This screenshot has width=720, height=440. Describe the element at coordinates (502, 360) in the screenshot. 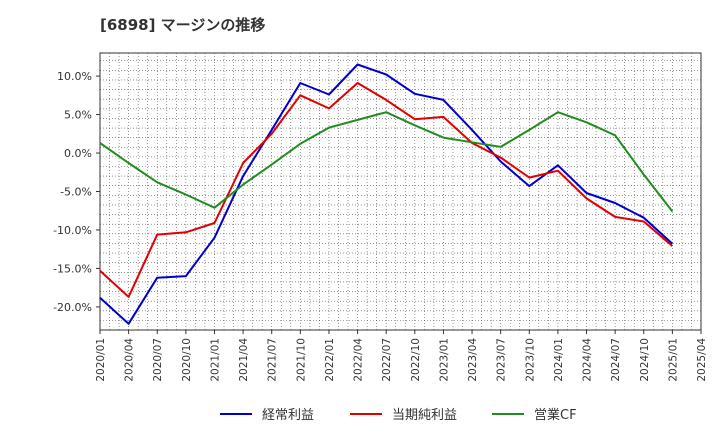

I see `x-tick-label: 2023/07` at that location.